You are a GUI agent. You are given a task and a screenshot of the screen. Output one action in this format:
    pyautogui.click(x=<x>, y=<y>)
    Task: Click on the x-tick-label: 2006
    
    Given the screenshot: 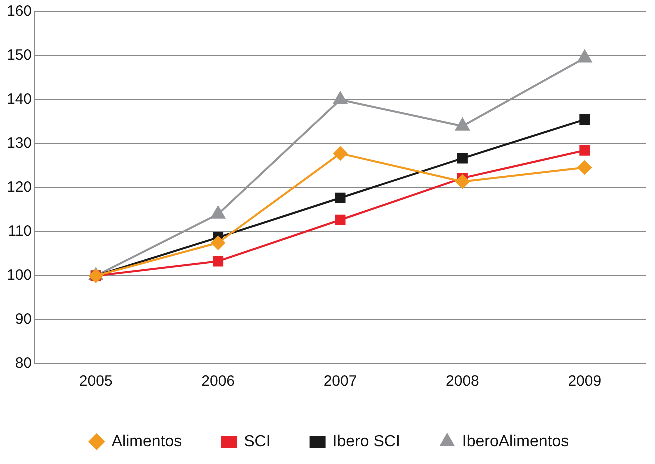 What is the action you would take?
    pyautogui.click(x=219, y=381)
    